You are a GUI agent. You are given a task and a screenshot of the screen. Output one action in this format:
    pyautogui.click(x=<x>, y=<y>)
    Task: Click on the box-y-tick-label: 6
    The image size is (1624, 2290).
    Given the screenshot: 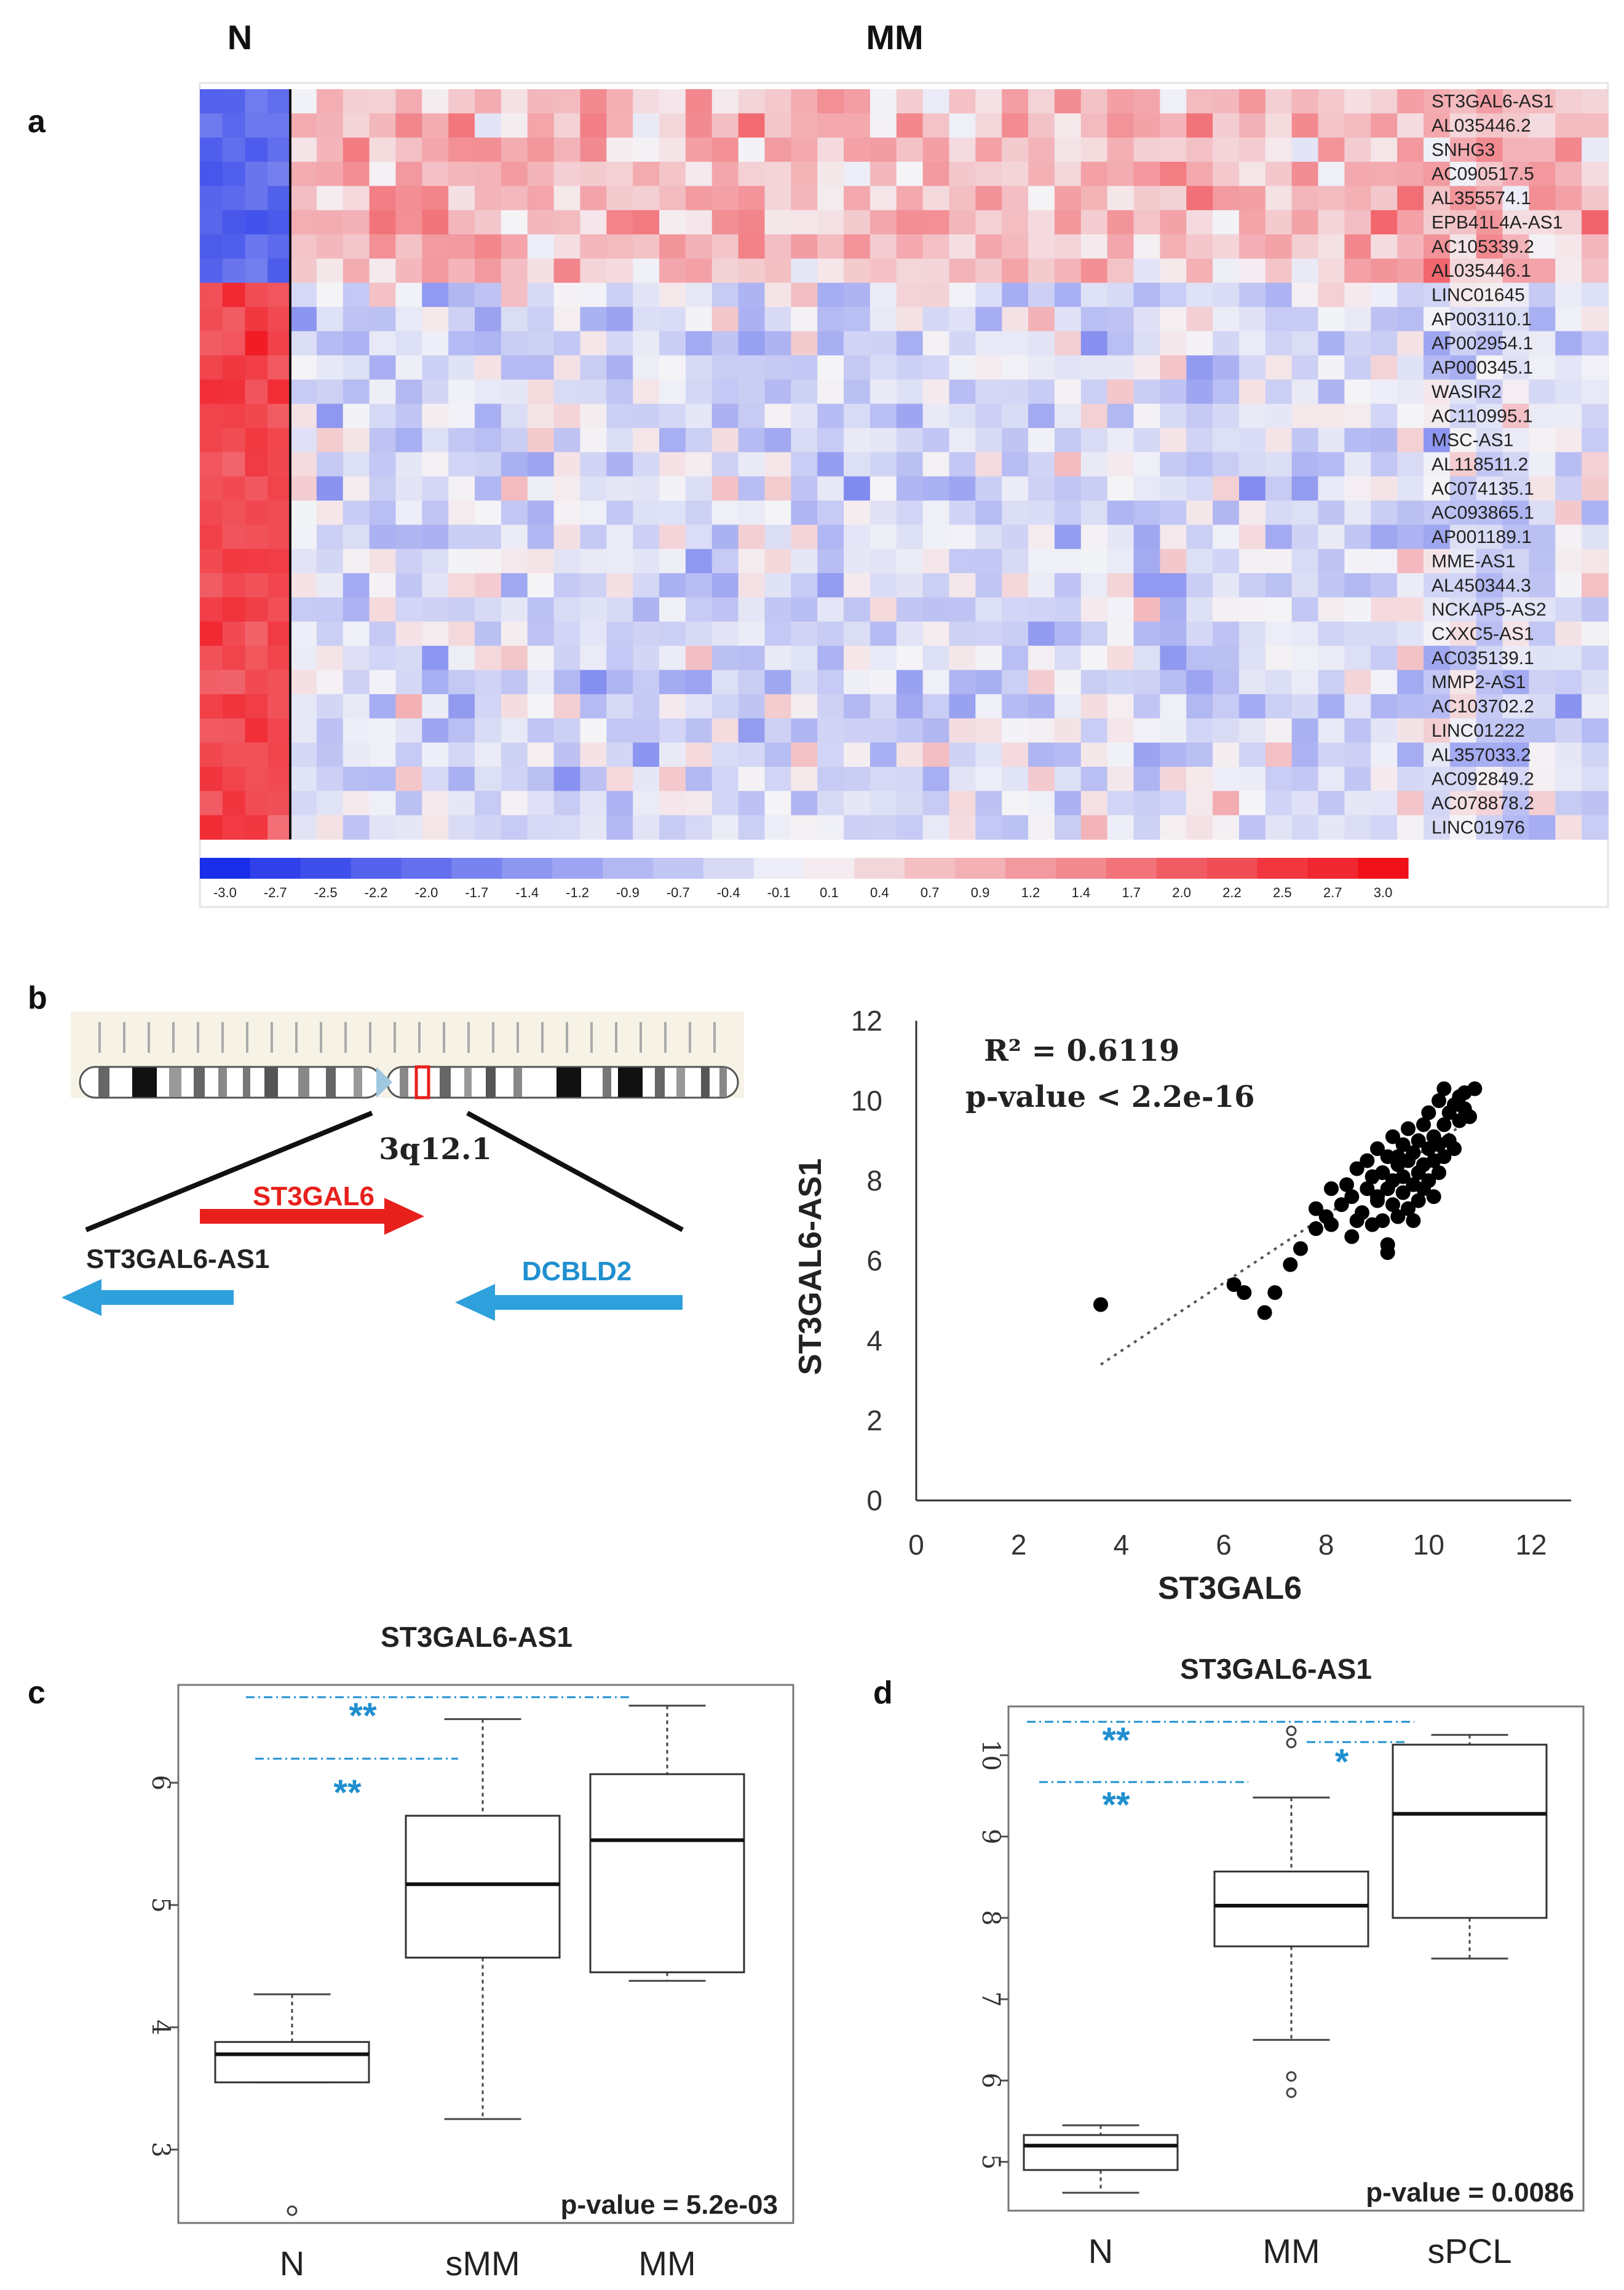 What is the action you would take?
    pyautogui.click(x=161, y=1782)
    